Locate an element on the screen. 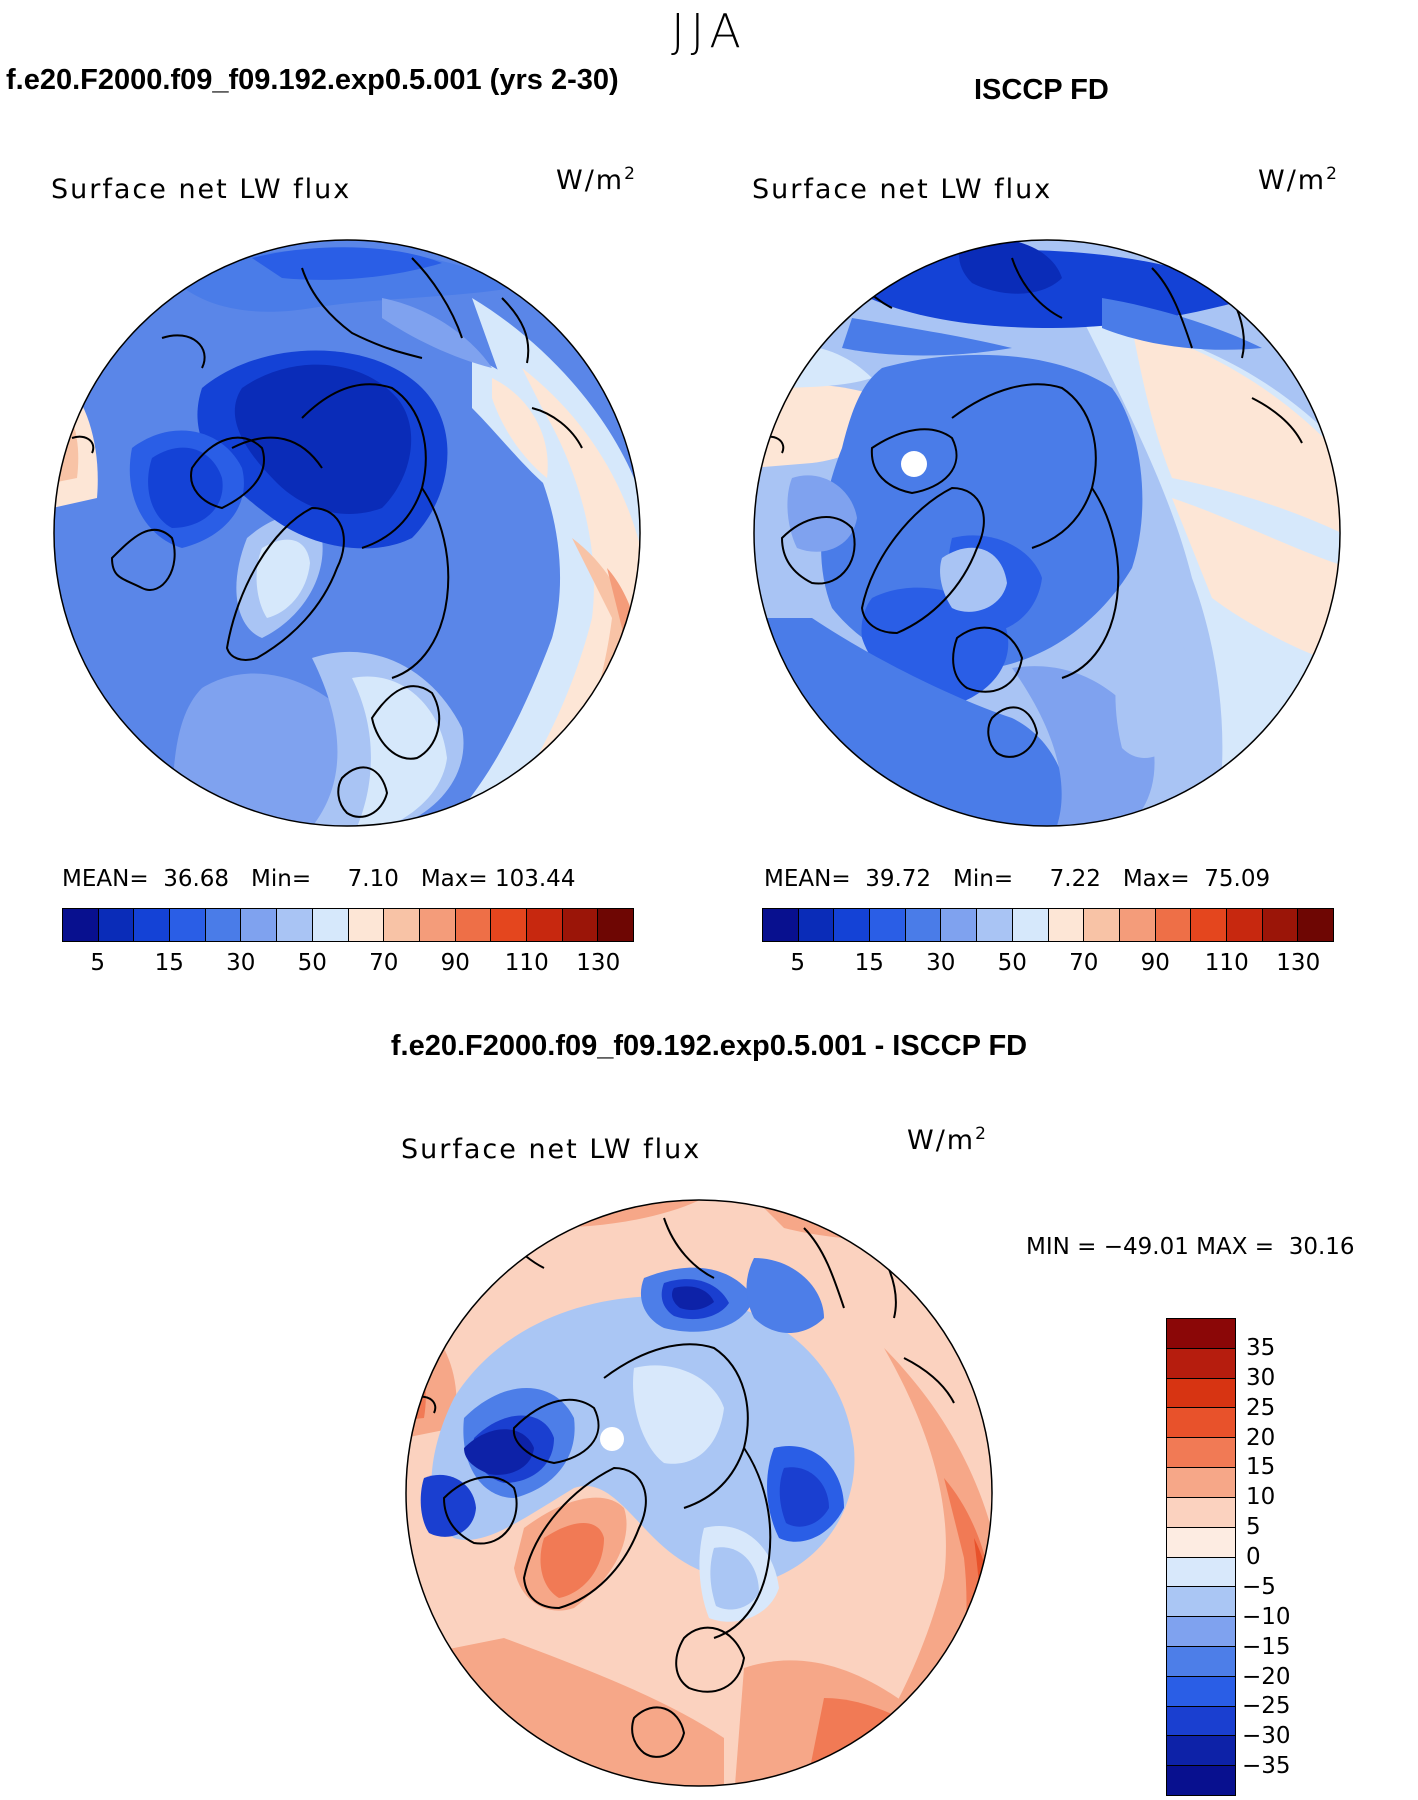  diff-colorbar is located at coordinates (1201, 1557).